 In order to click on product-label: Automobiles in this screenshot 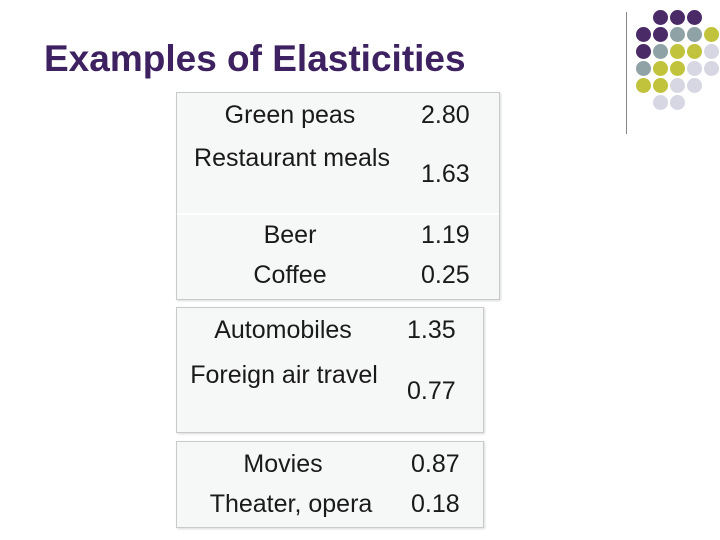, I will do `click(283, 330)`.